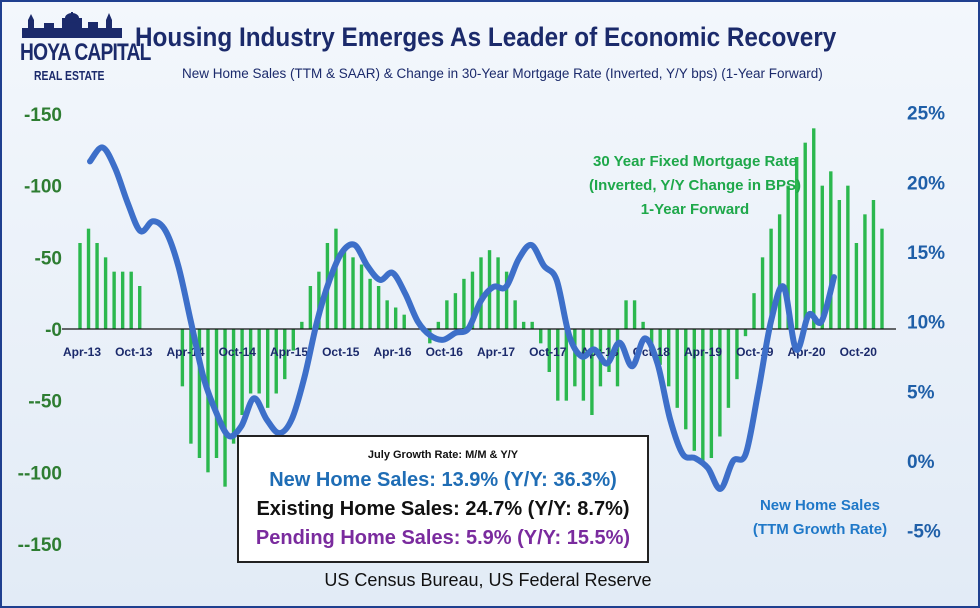 The image size is (980, 608). What do you see at coordinates (341, 352) in the screenshot?
I see `x-axis-tick-label: Oct-15` at bounding box center [341, 352].